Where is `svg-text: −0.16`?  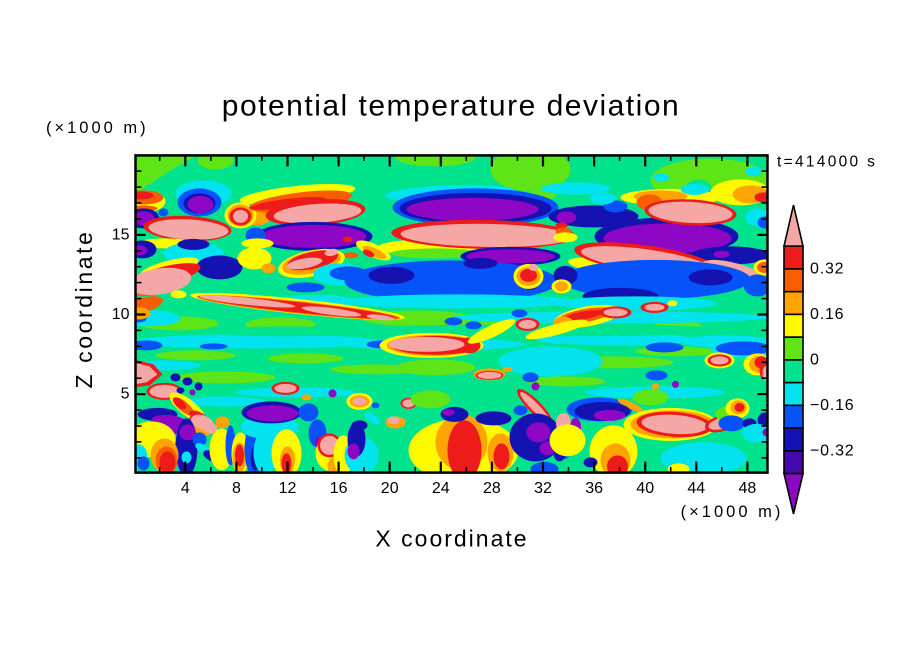
svg-text: −0.16 is located at coordinates (832, 405).